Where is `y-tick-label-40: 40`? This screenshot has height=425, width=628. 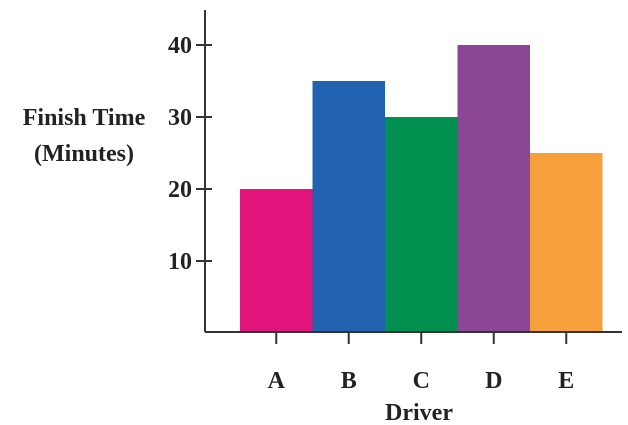 y-tick-label-40: 40 is located at coordinates (180, 46).